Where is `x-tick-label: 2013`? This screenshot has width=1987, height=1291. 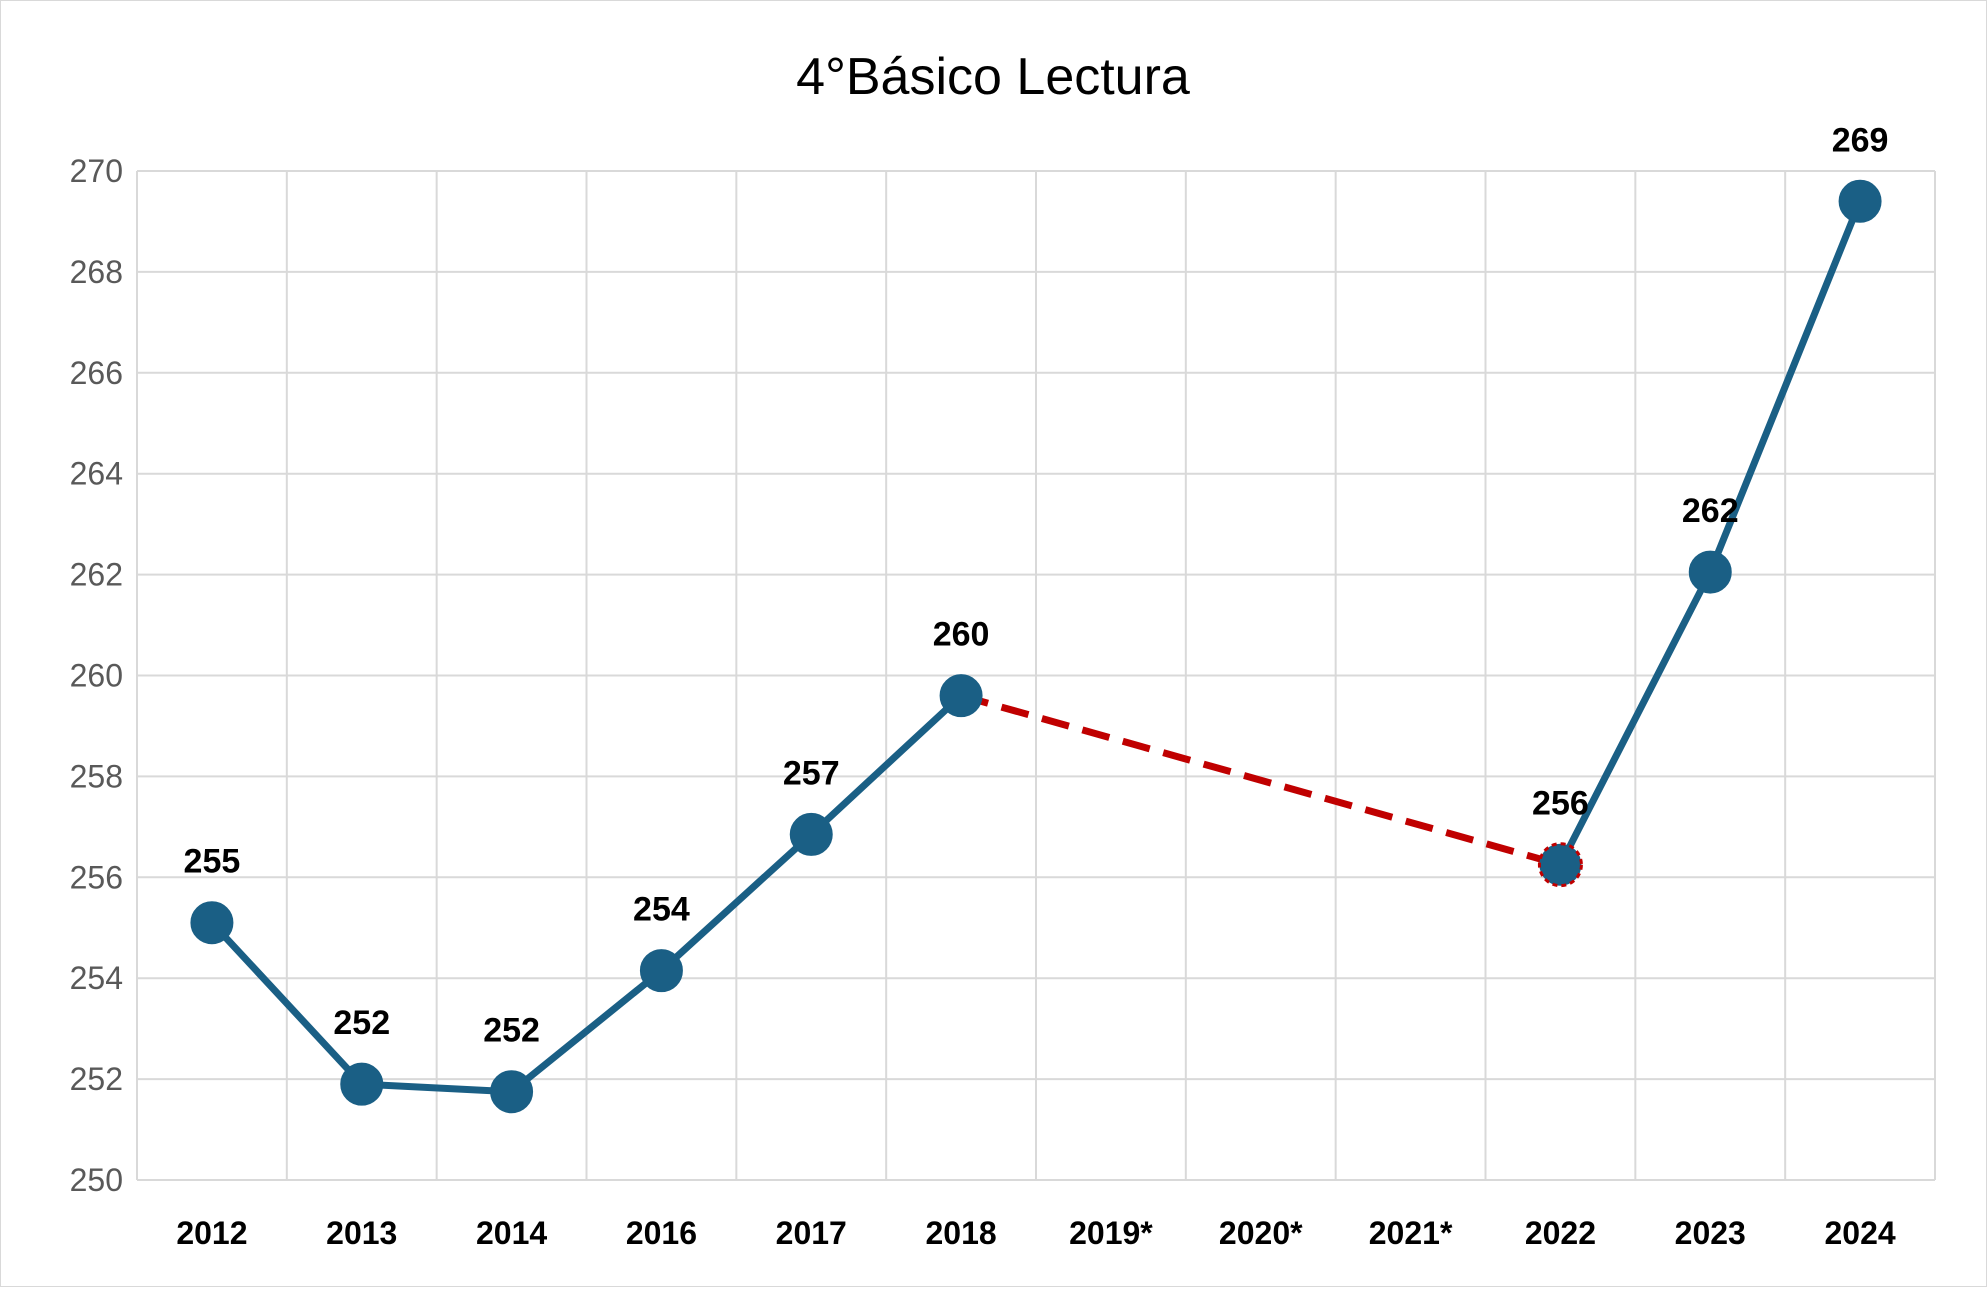
x-tick-label: 2013 is located at coordinates (361, 1233).